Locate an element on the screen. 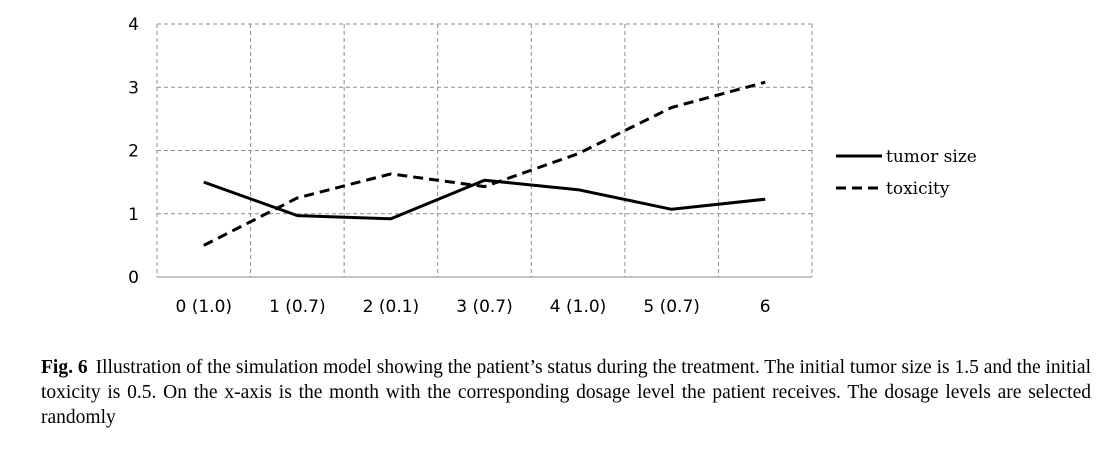 The image size is (1109, 465). y-tick-label: 3 is located at coordinates (133, 88).